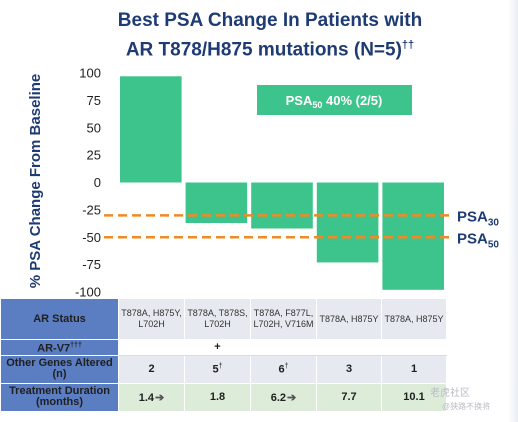 The width and height of the screenshot is (518, 422). Describe the element at coordinates (408, 45) in the screenshot. I see `title-footnote-mark: ††` at that location.